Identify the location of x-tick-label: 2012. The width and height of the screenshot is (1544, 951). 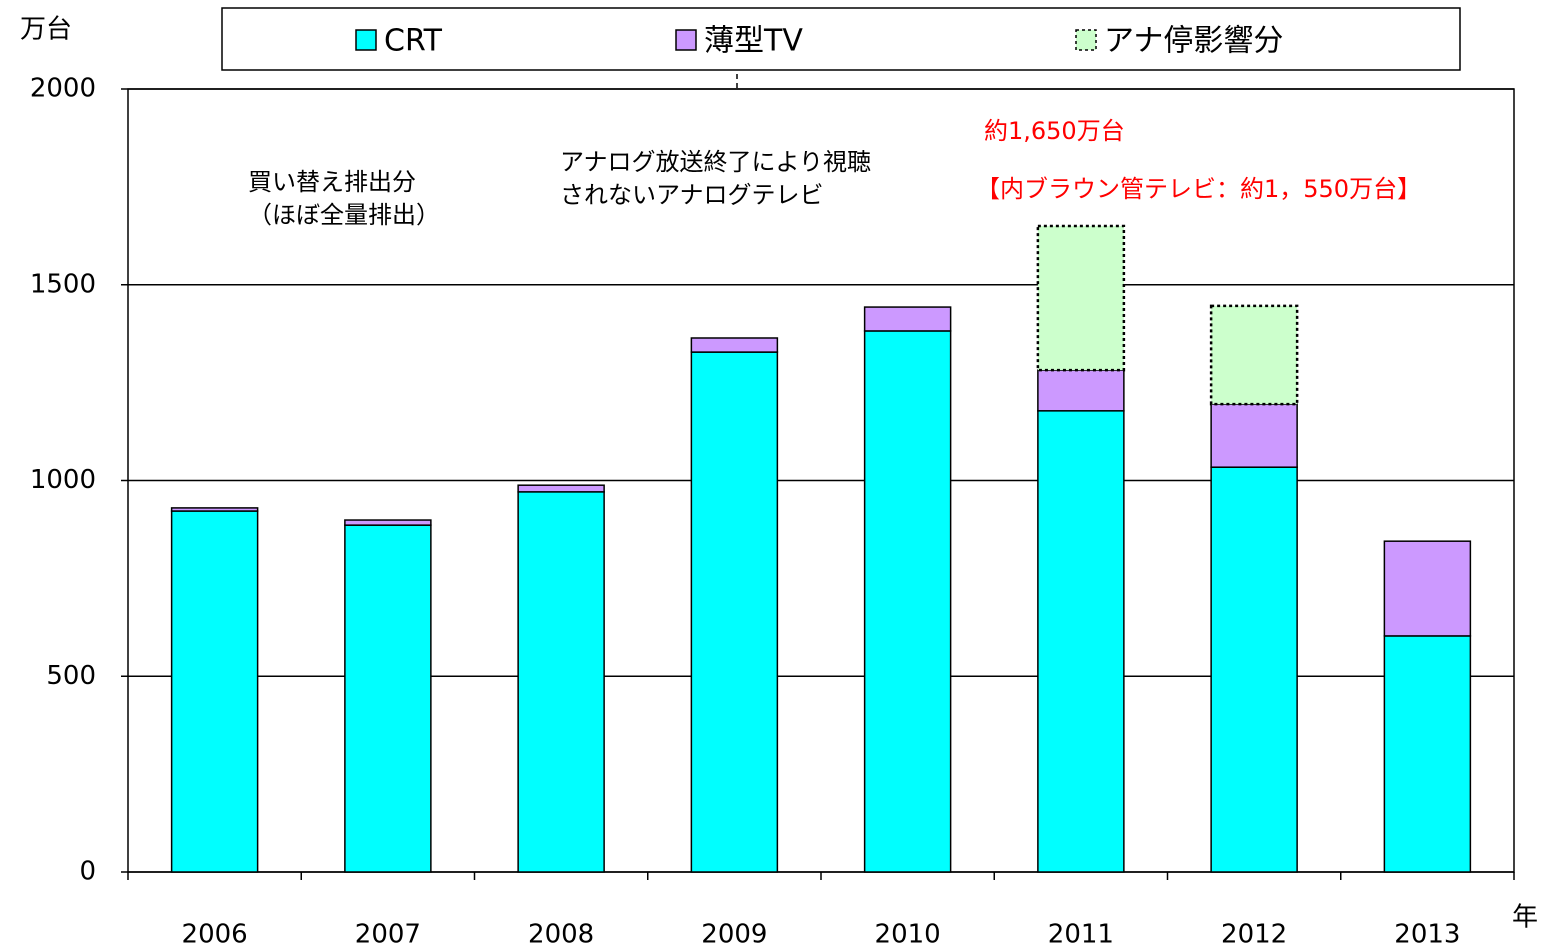
(1254, 935).